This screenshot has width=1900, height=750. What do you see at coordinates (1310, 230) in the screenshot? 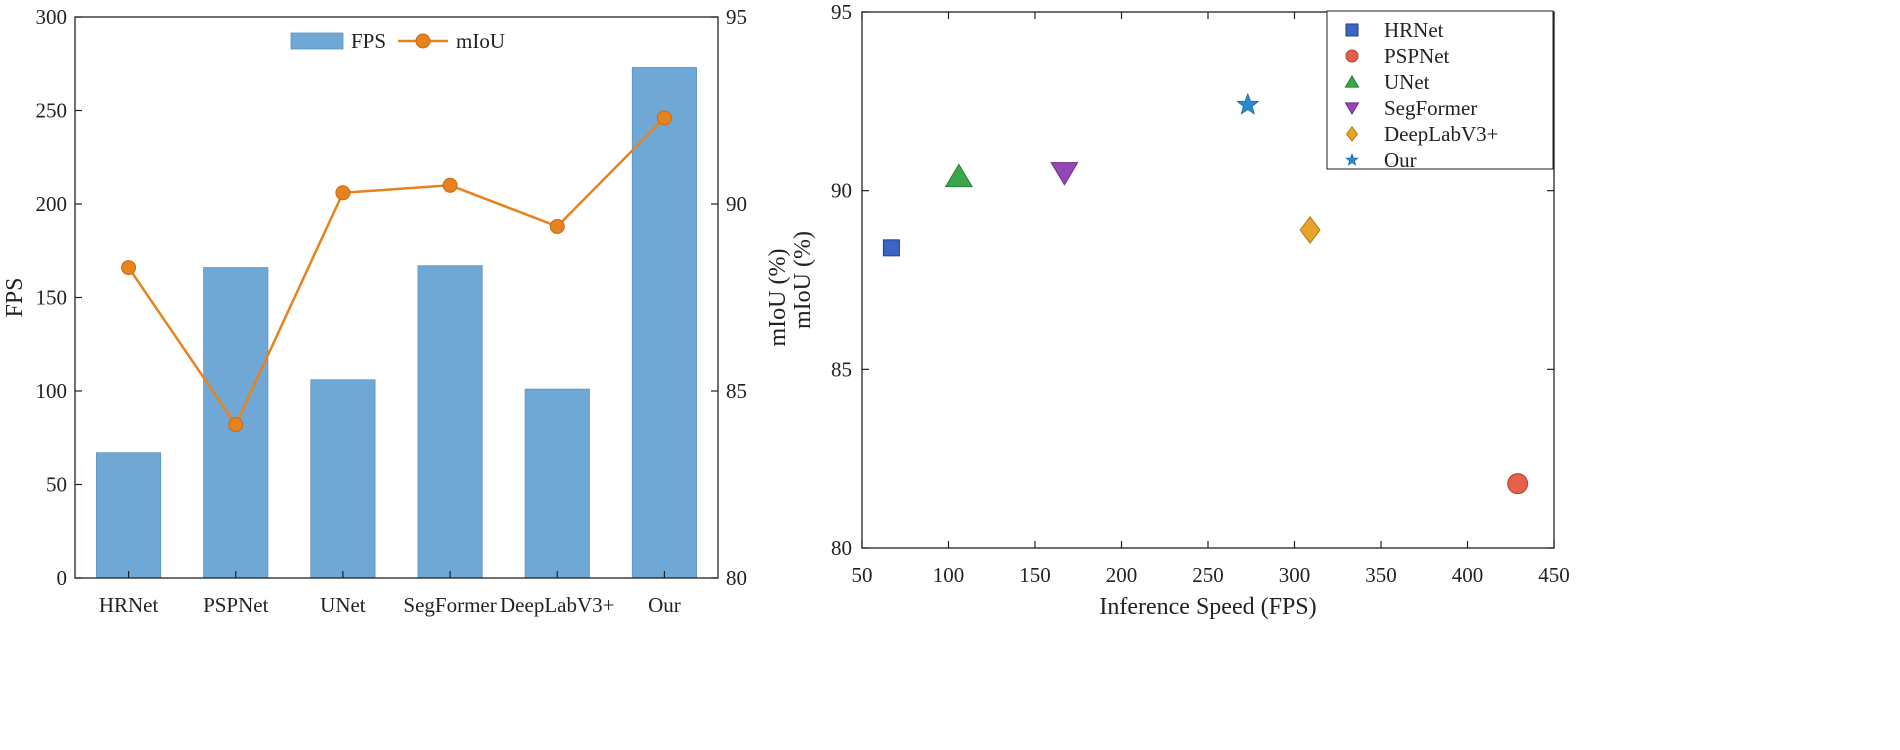
I see `scatter-point-deeplabv3` at bounding box center [1310, 230].